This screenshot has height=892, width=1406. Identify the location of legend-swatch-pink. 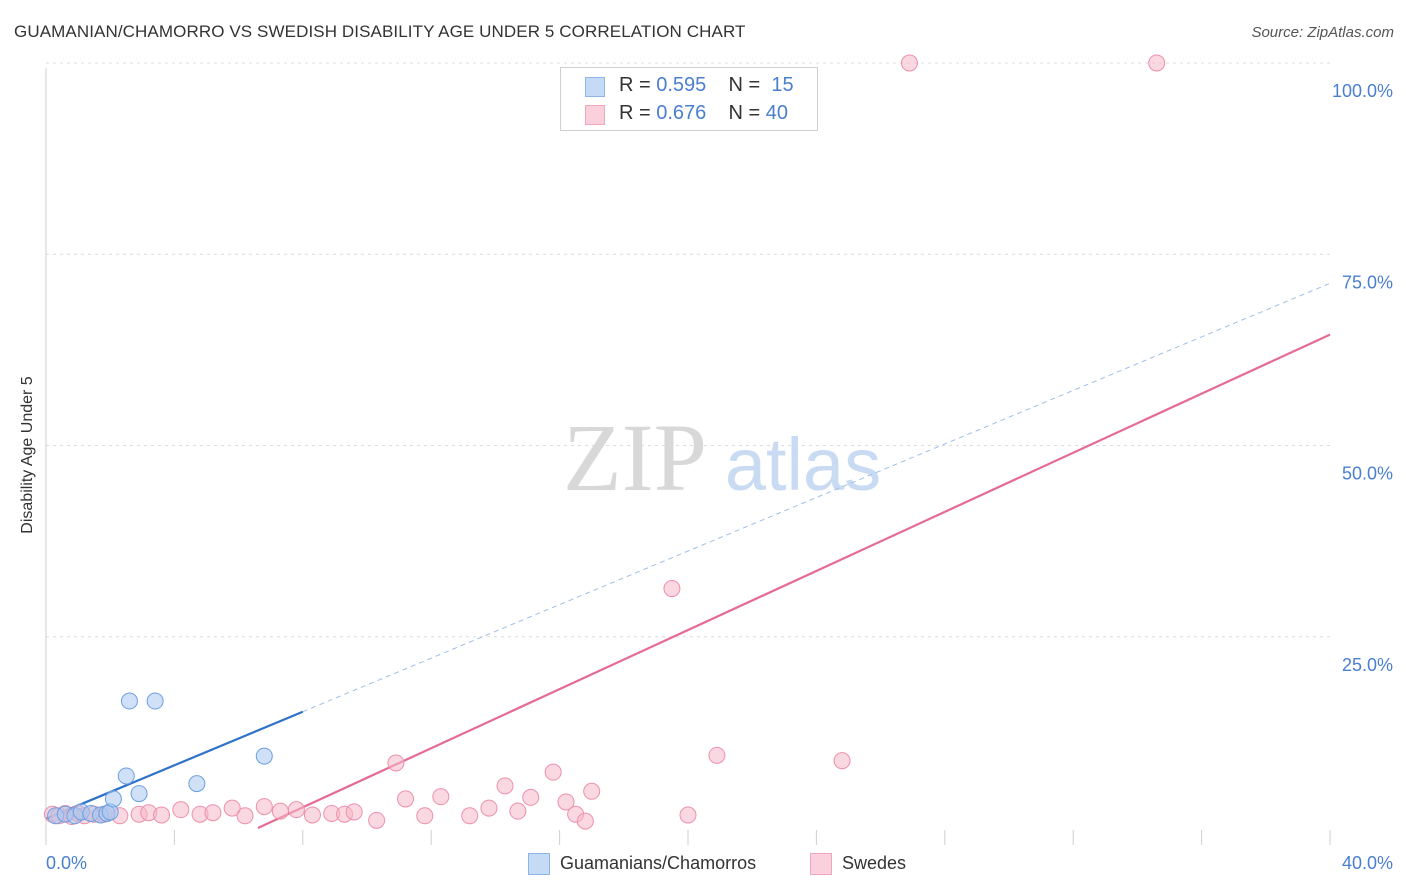
(595, 115).